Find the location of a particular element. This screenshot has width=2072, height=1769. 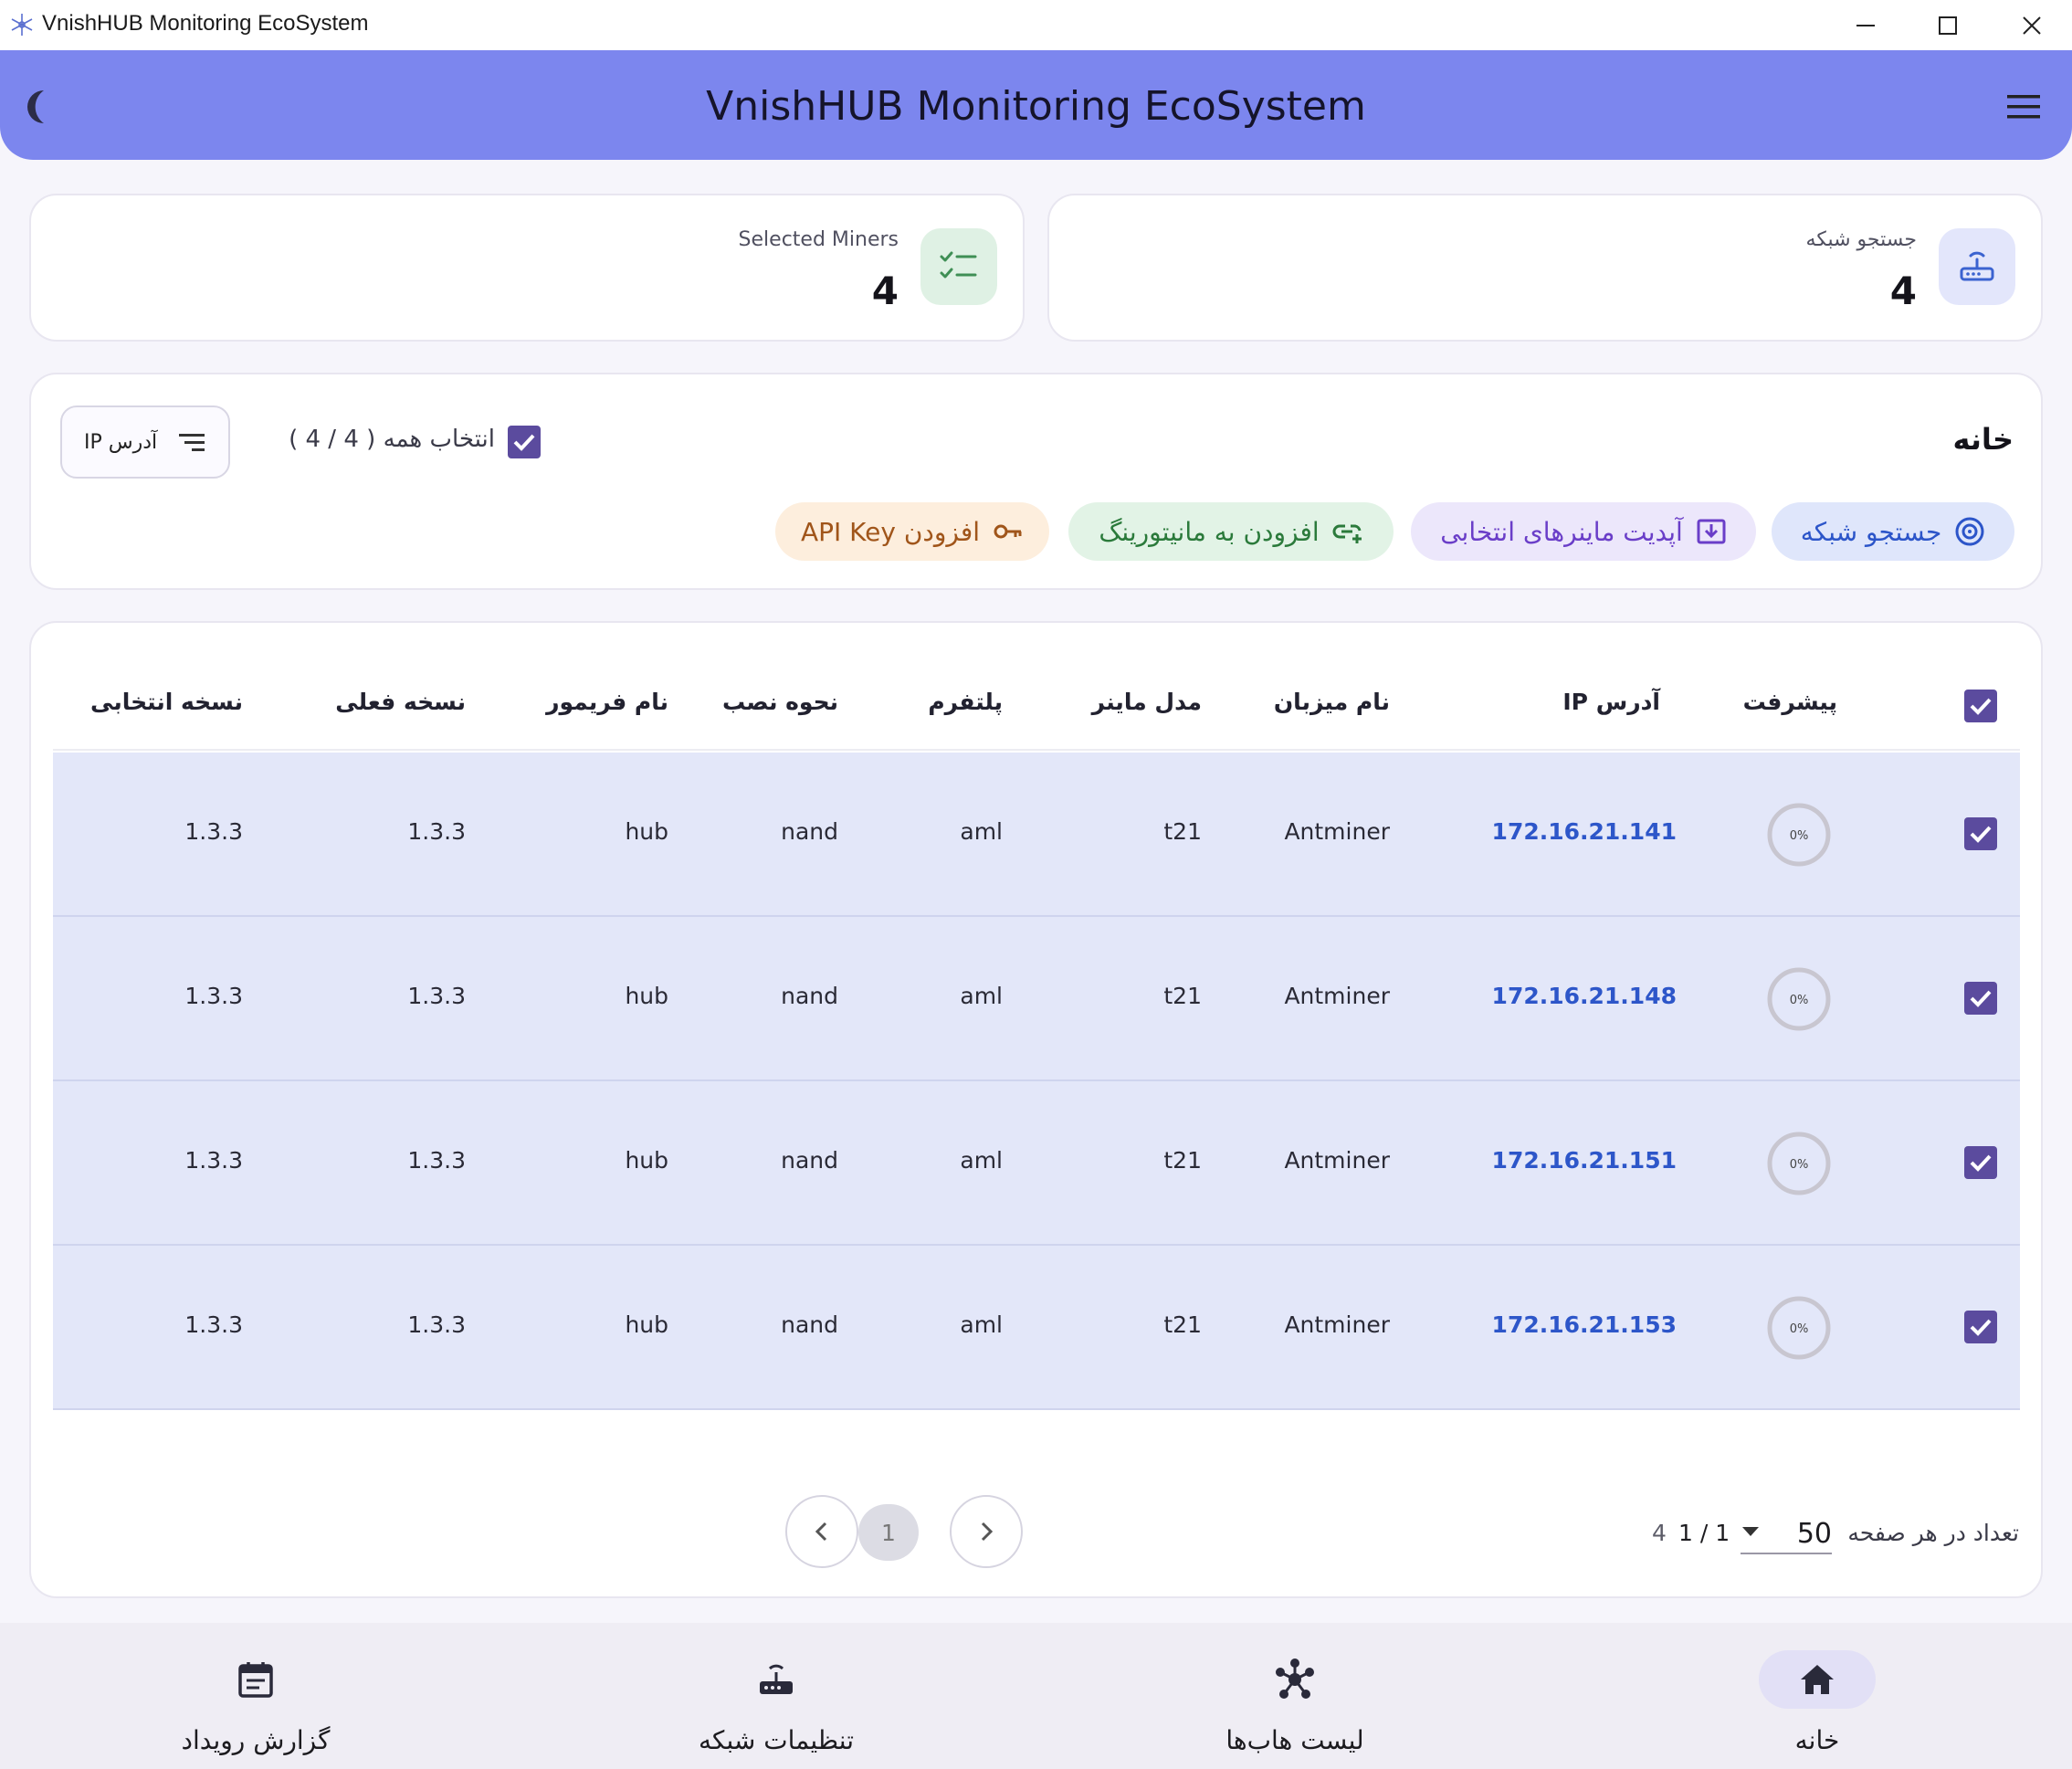

nav-item-event-log: گزارش رویداد is located at coordinates (256, 1705).